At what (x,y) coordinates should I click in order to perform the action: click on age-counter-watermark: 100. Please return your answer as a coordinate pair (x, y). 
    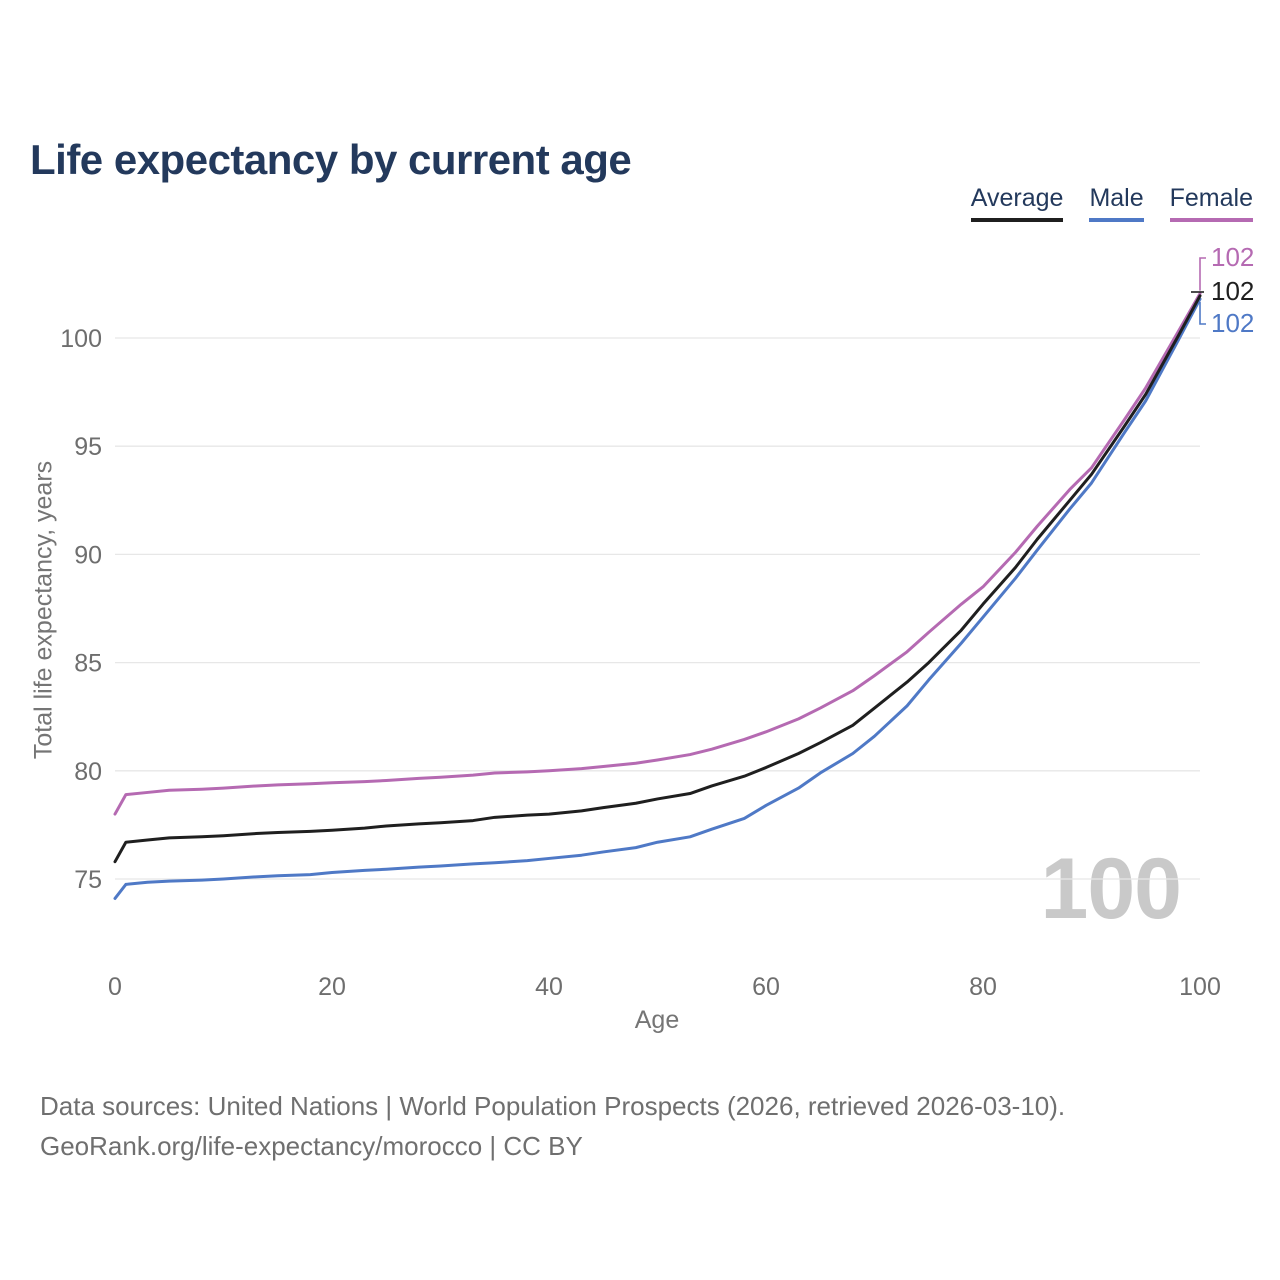
    Looking at the image, I should click on (1111, 889).